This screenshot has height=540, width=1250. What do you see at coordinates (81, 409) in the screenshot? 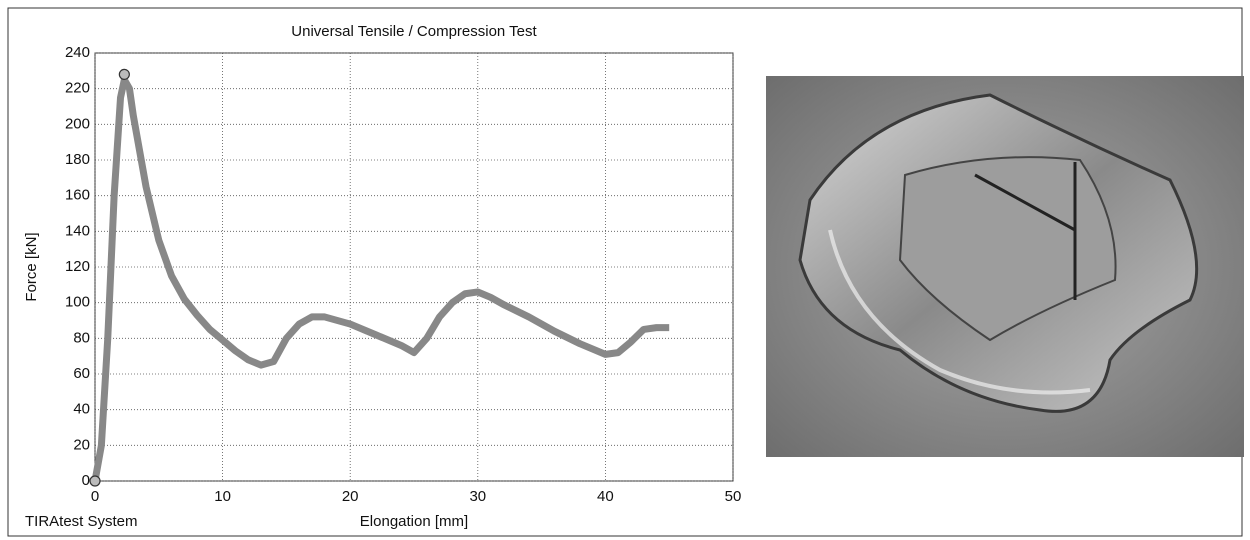
I see `y-tick-label: 40` at bounding box center [81, 409].